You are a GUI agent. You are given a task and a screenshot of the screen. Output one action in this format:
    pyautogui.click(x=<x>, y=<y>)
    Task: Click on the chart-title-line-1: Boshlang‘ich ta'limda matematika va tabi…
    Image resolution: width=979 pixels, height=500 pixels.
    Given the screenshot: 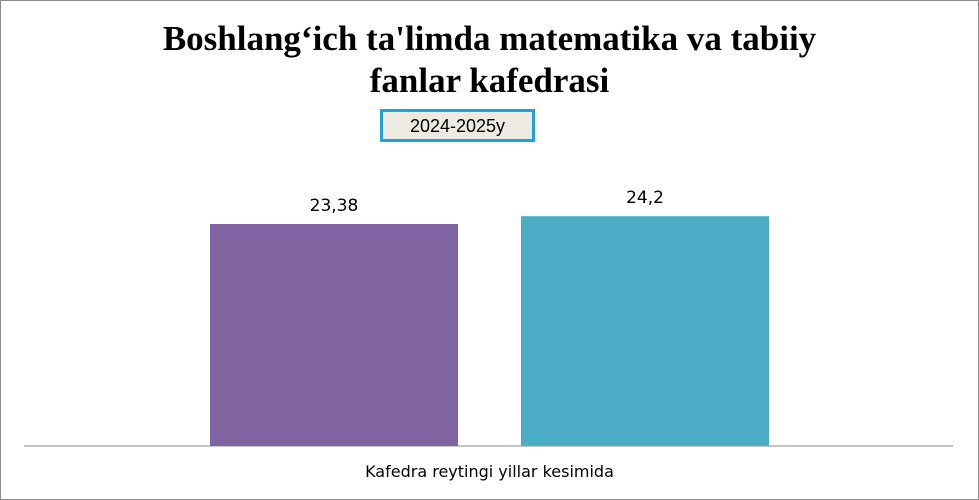 What is the action you would take?
    pyautogui.click(x=489, y=38)
    